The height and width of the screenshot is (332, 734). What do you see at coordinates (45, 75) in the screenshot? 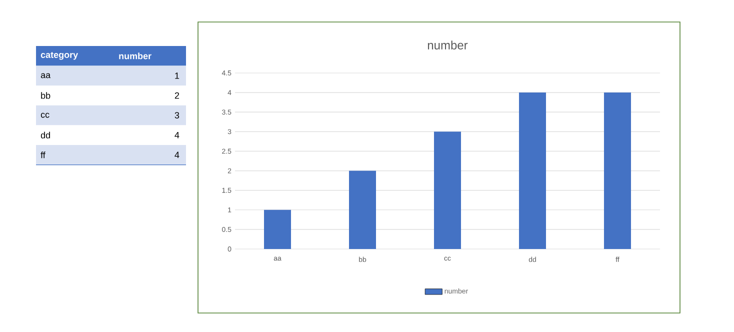
I see `category-label: aa` at bounding box center [45, 75].